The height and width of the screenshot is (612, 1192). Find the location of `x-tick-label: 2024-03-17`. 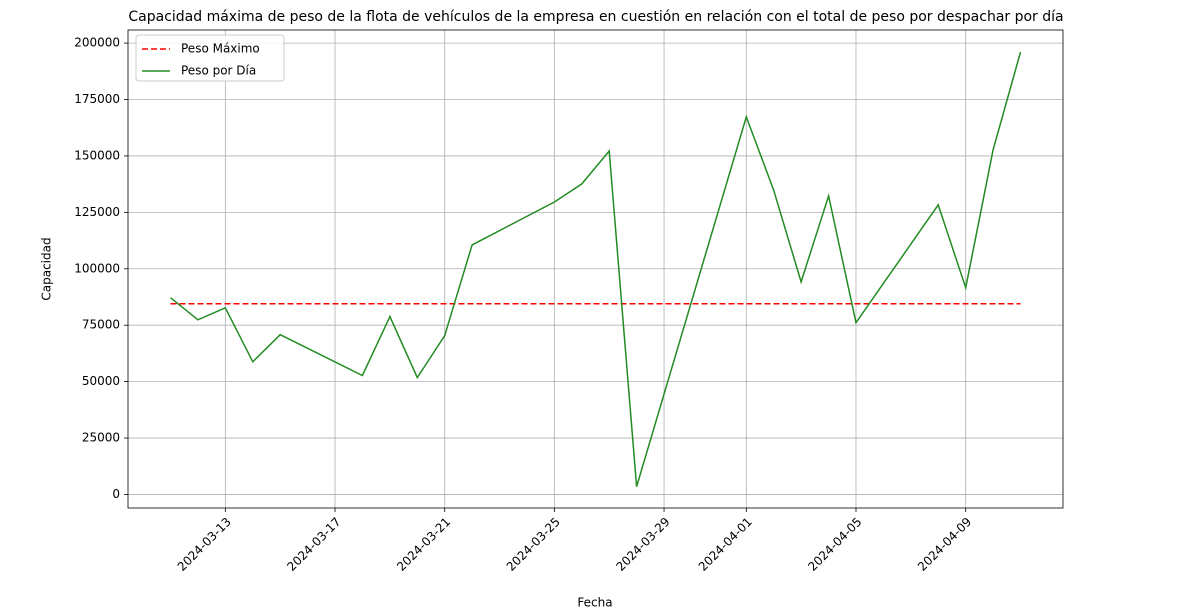

x-tick-label: 2024-03-17 is located at coordinates (313, 544).